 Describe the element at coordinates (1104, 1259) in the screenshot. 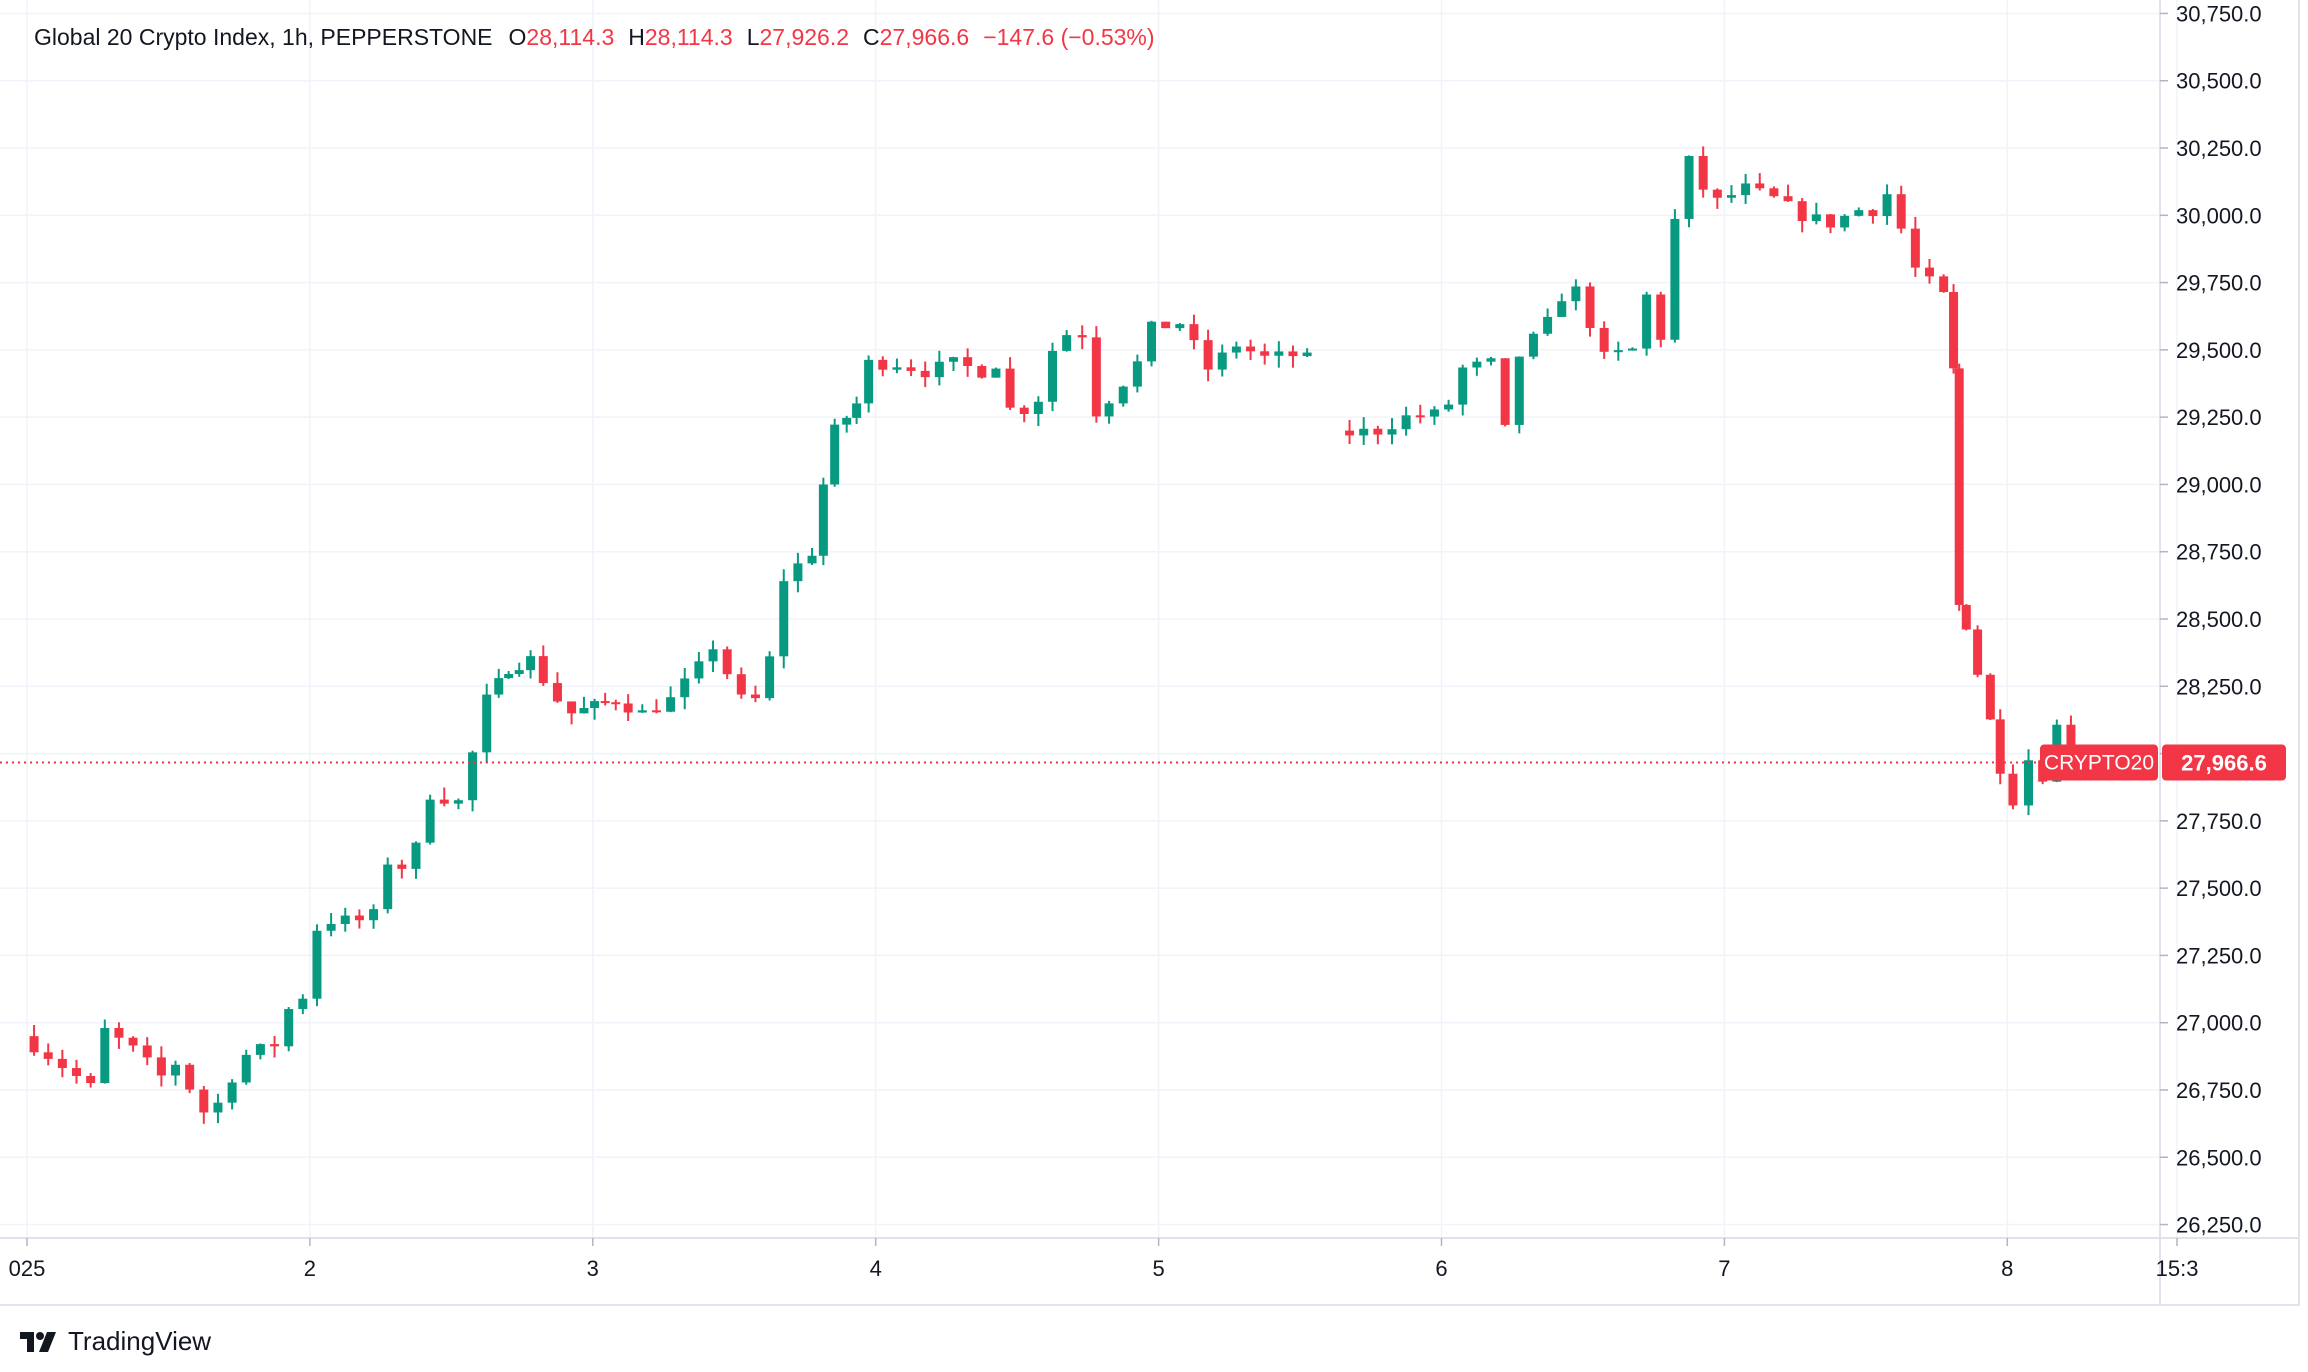

I see `time-axis: 025 2 3 4 5 6 7 8 15:3` at that location.